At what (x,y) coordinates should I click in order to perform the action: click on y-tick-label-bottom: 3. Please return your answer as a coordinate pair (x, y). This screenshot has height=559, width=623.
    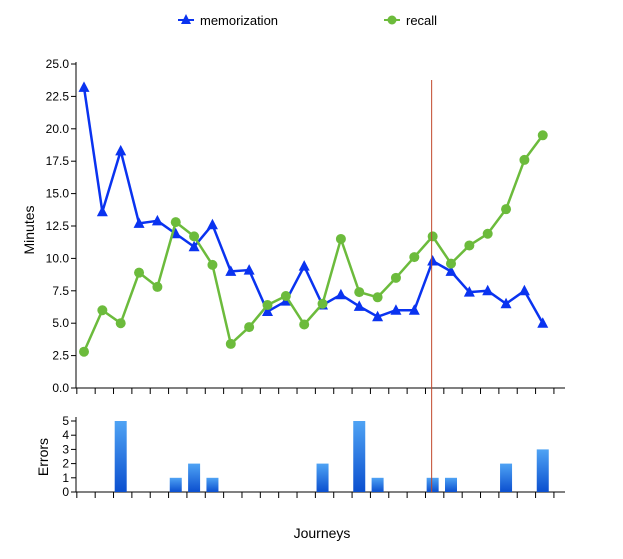
    Looking at the image, I should click on (65, 449).